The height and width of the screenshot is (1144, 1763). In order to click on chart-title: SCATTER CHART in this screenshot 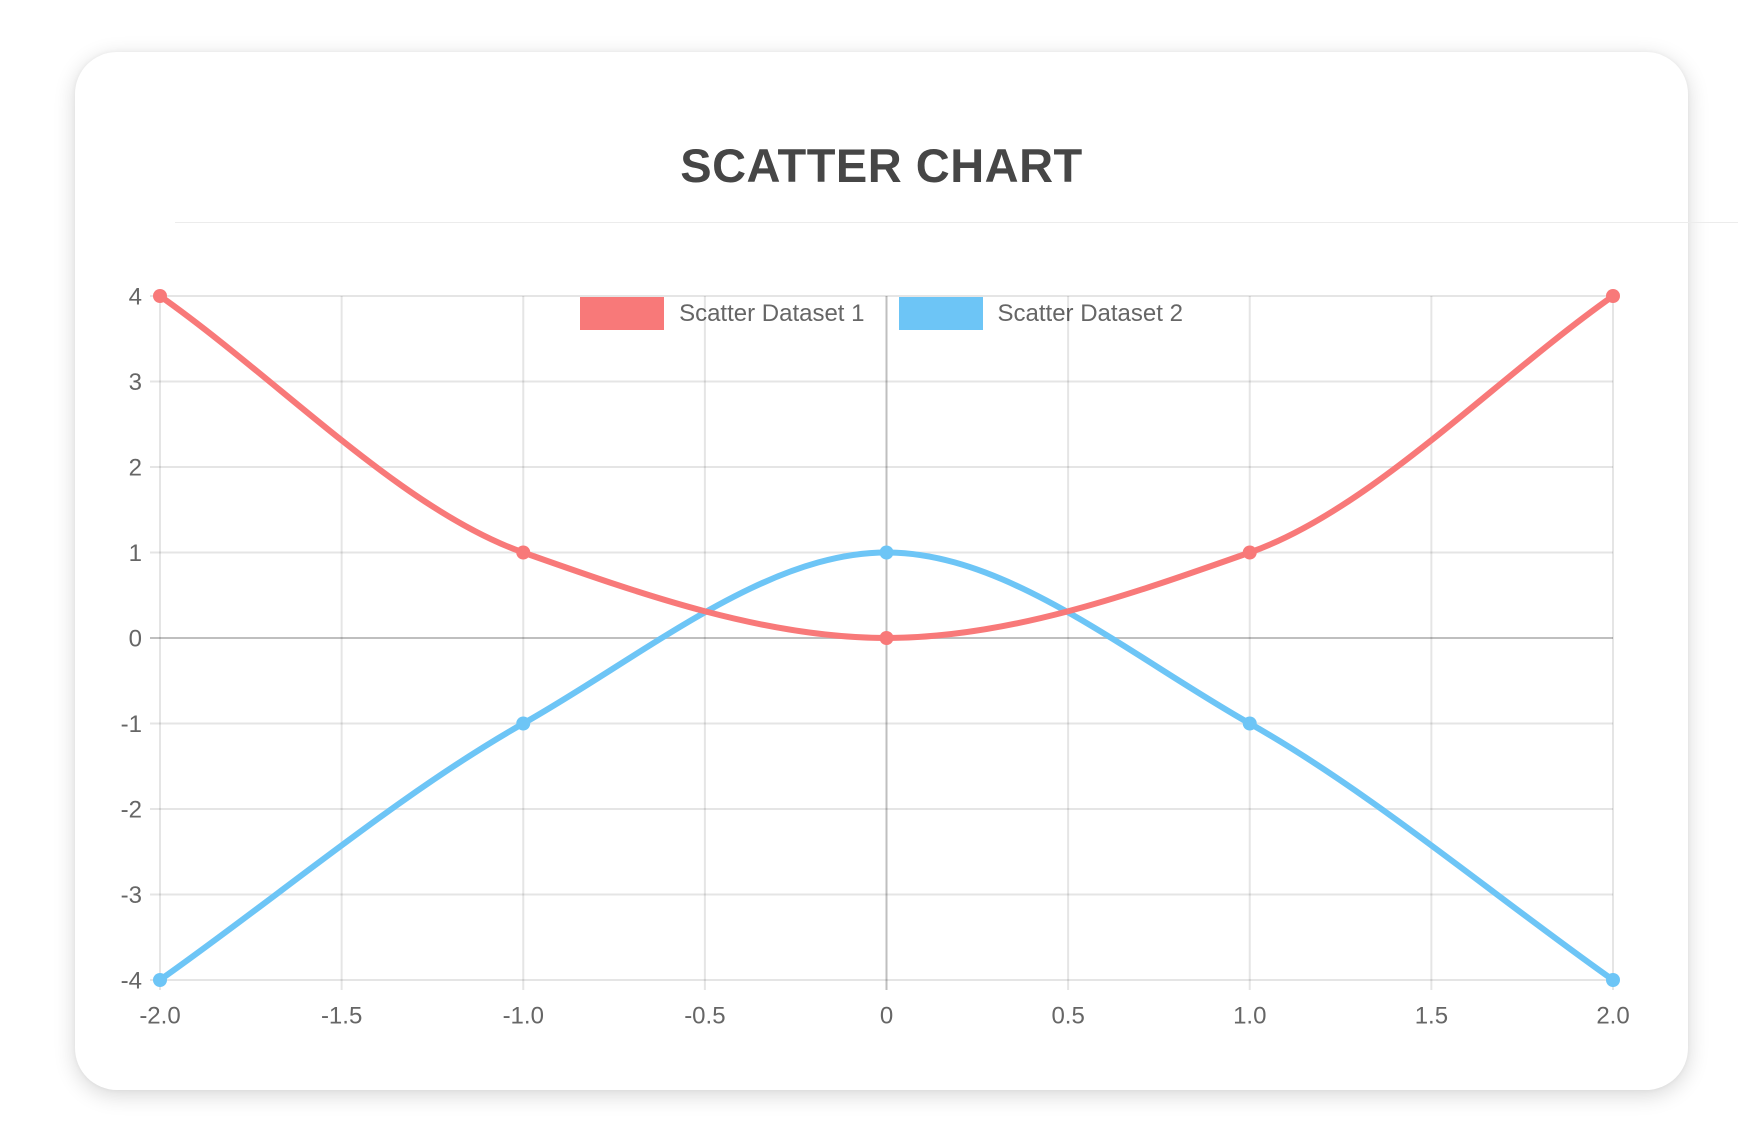, I will do `click(881, 165)`.